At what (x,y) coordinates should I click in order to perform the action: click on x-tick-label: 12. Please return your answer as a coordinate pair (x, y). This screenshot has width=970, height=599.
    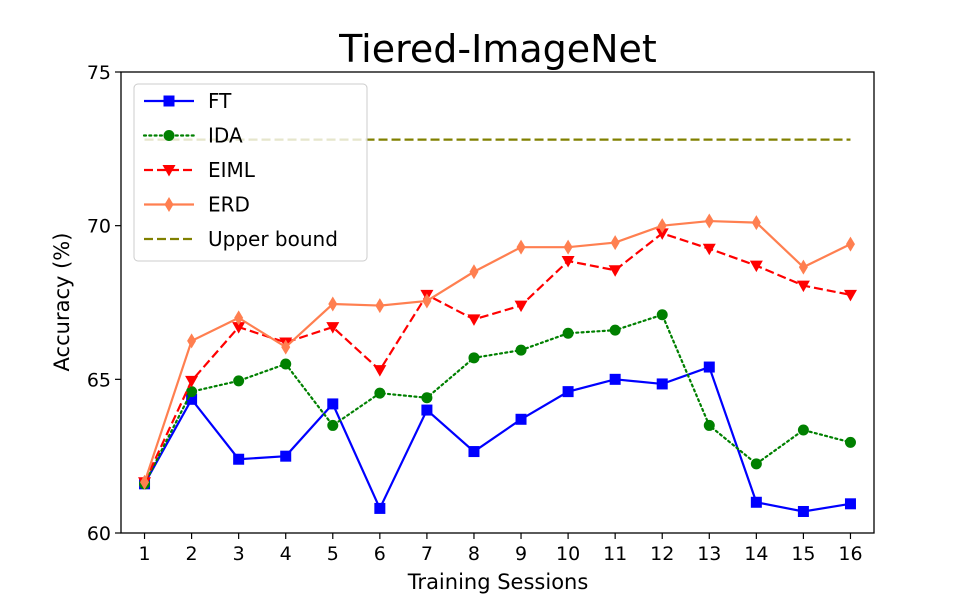
    Looking at the image, I should click on (662, 554).